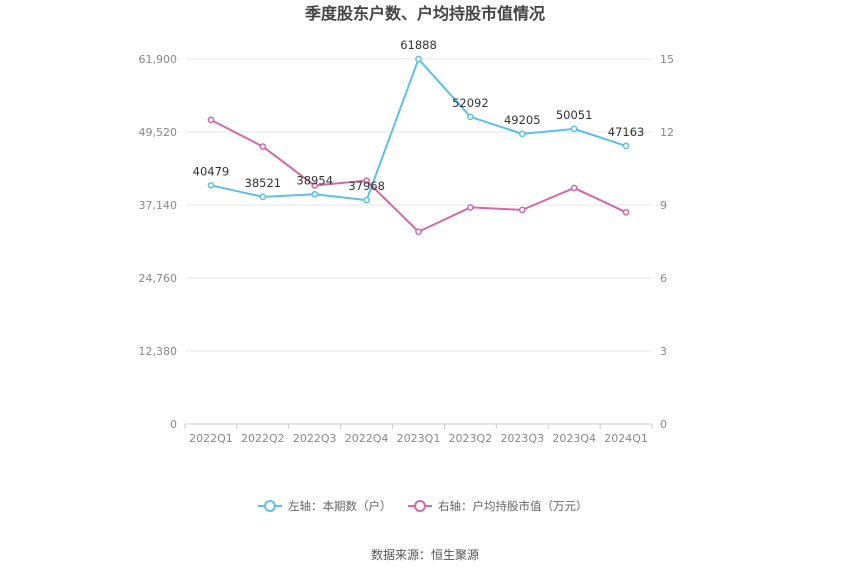 This screenshot has height=579, width=850. I want to click on x-tick-label: 2022Q3, so click(315, 438).